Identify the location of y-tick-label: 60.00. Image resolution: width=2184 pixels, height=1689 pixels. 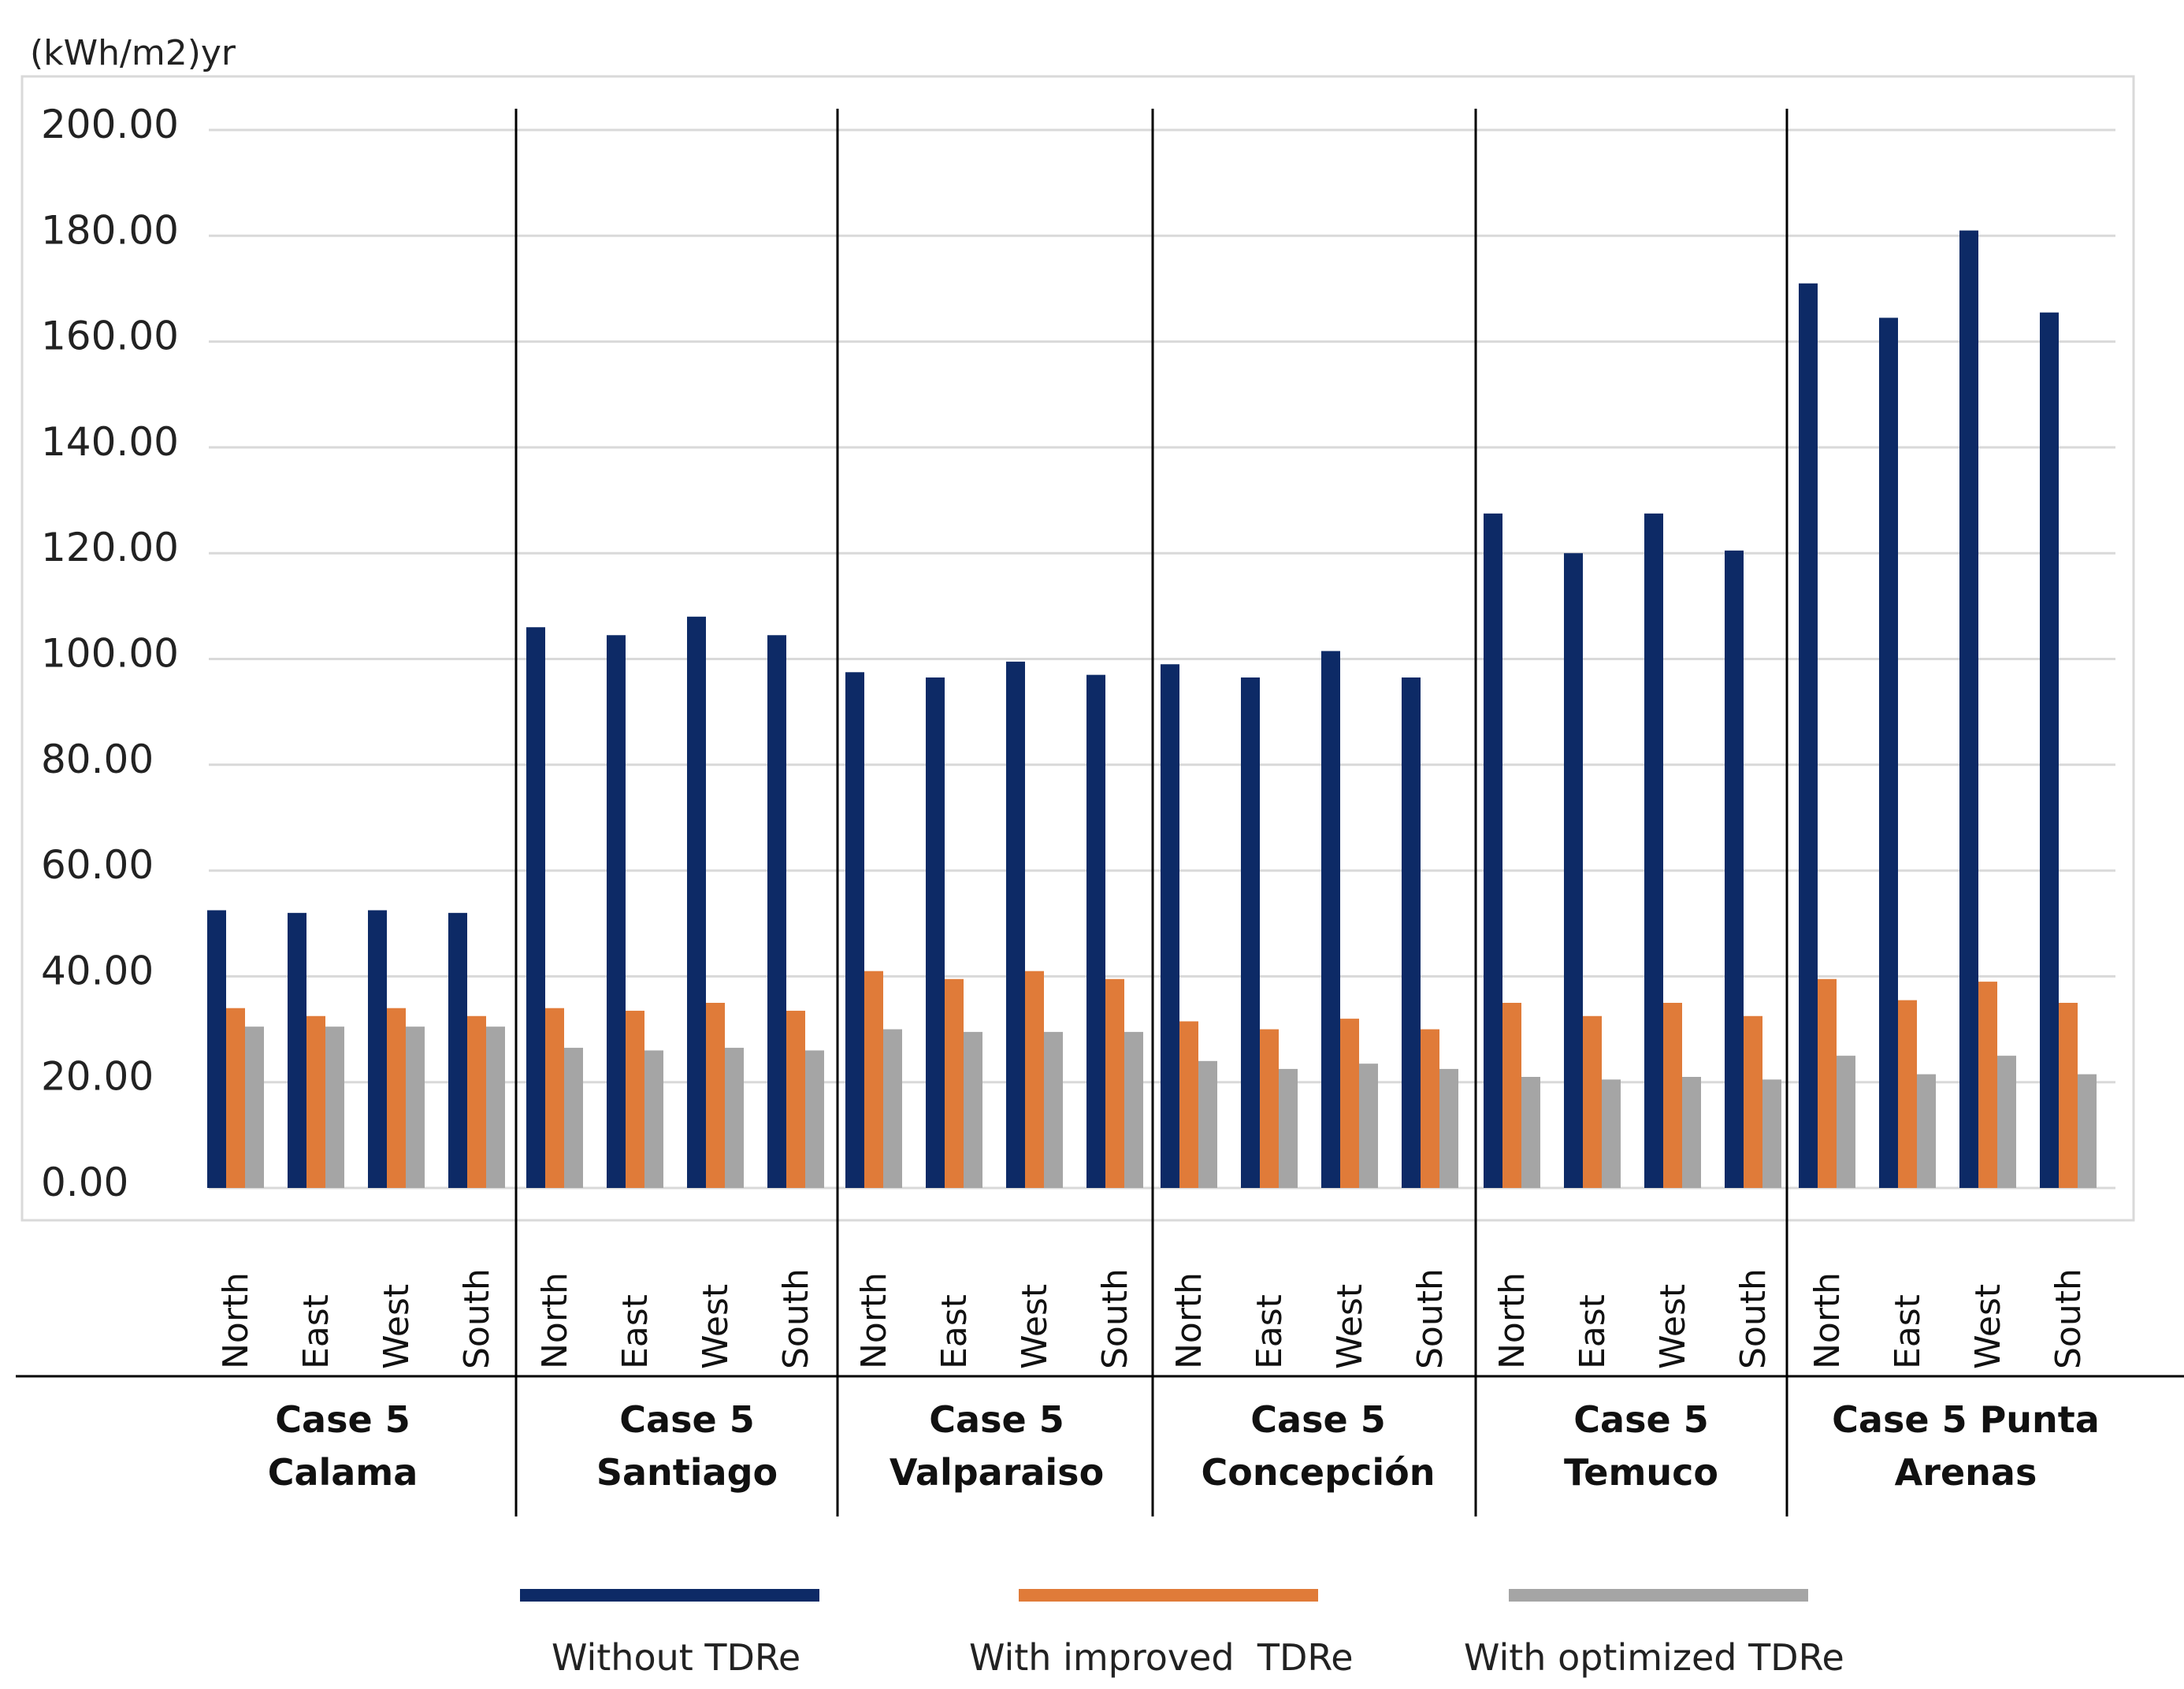
(97, 865).